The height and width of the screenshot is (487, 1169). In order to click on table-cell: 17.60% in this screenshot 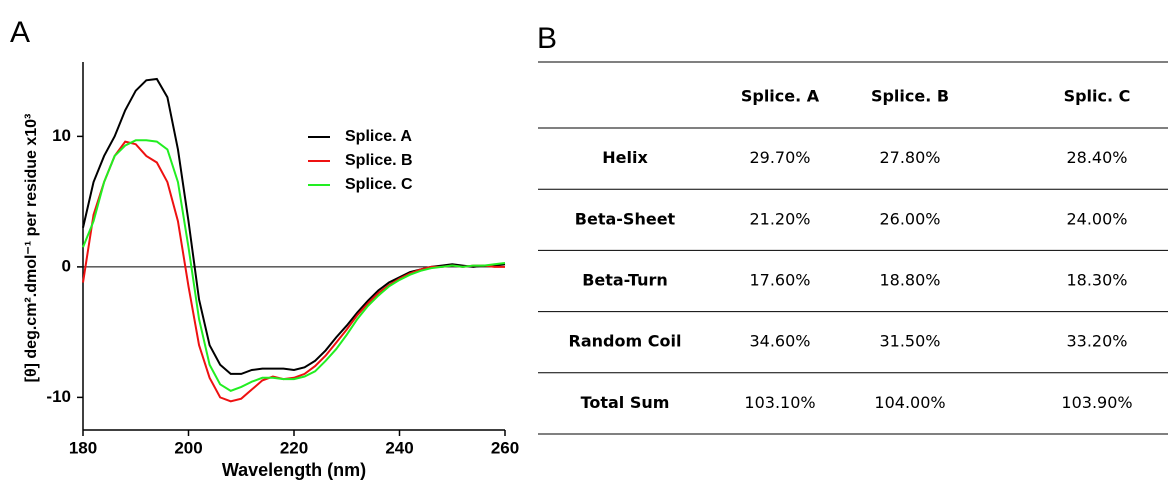, I will do `click(779, 280)`.